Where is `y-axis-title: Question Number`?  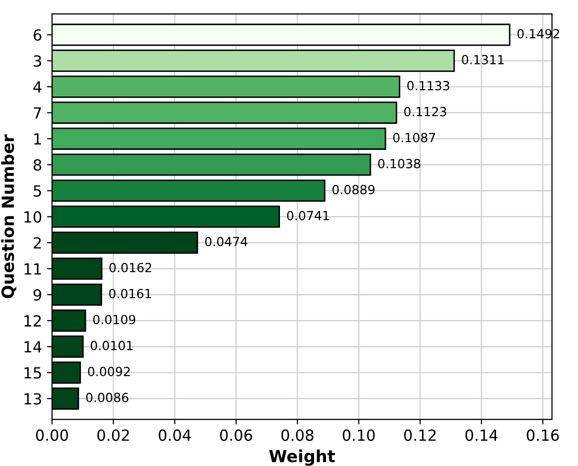 y-axis-title: Question Number is located at coordinates (8, 216).